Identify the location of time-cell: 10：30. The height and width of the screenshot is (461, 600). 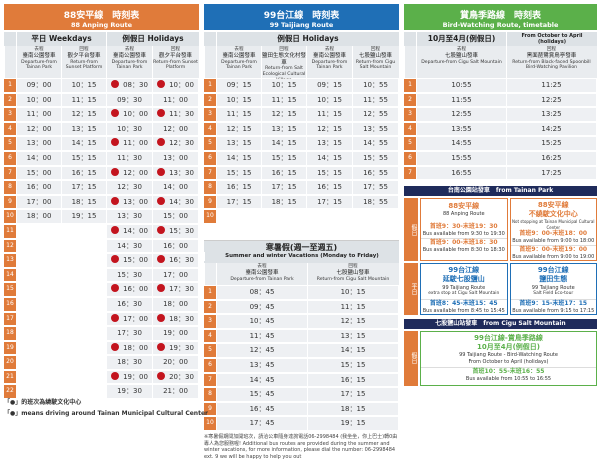
(129, 129).